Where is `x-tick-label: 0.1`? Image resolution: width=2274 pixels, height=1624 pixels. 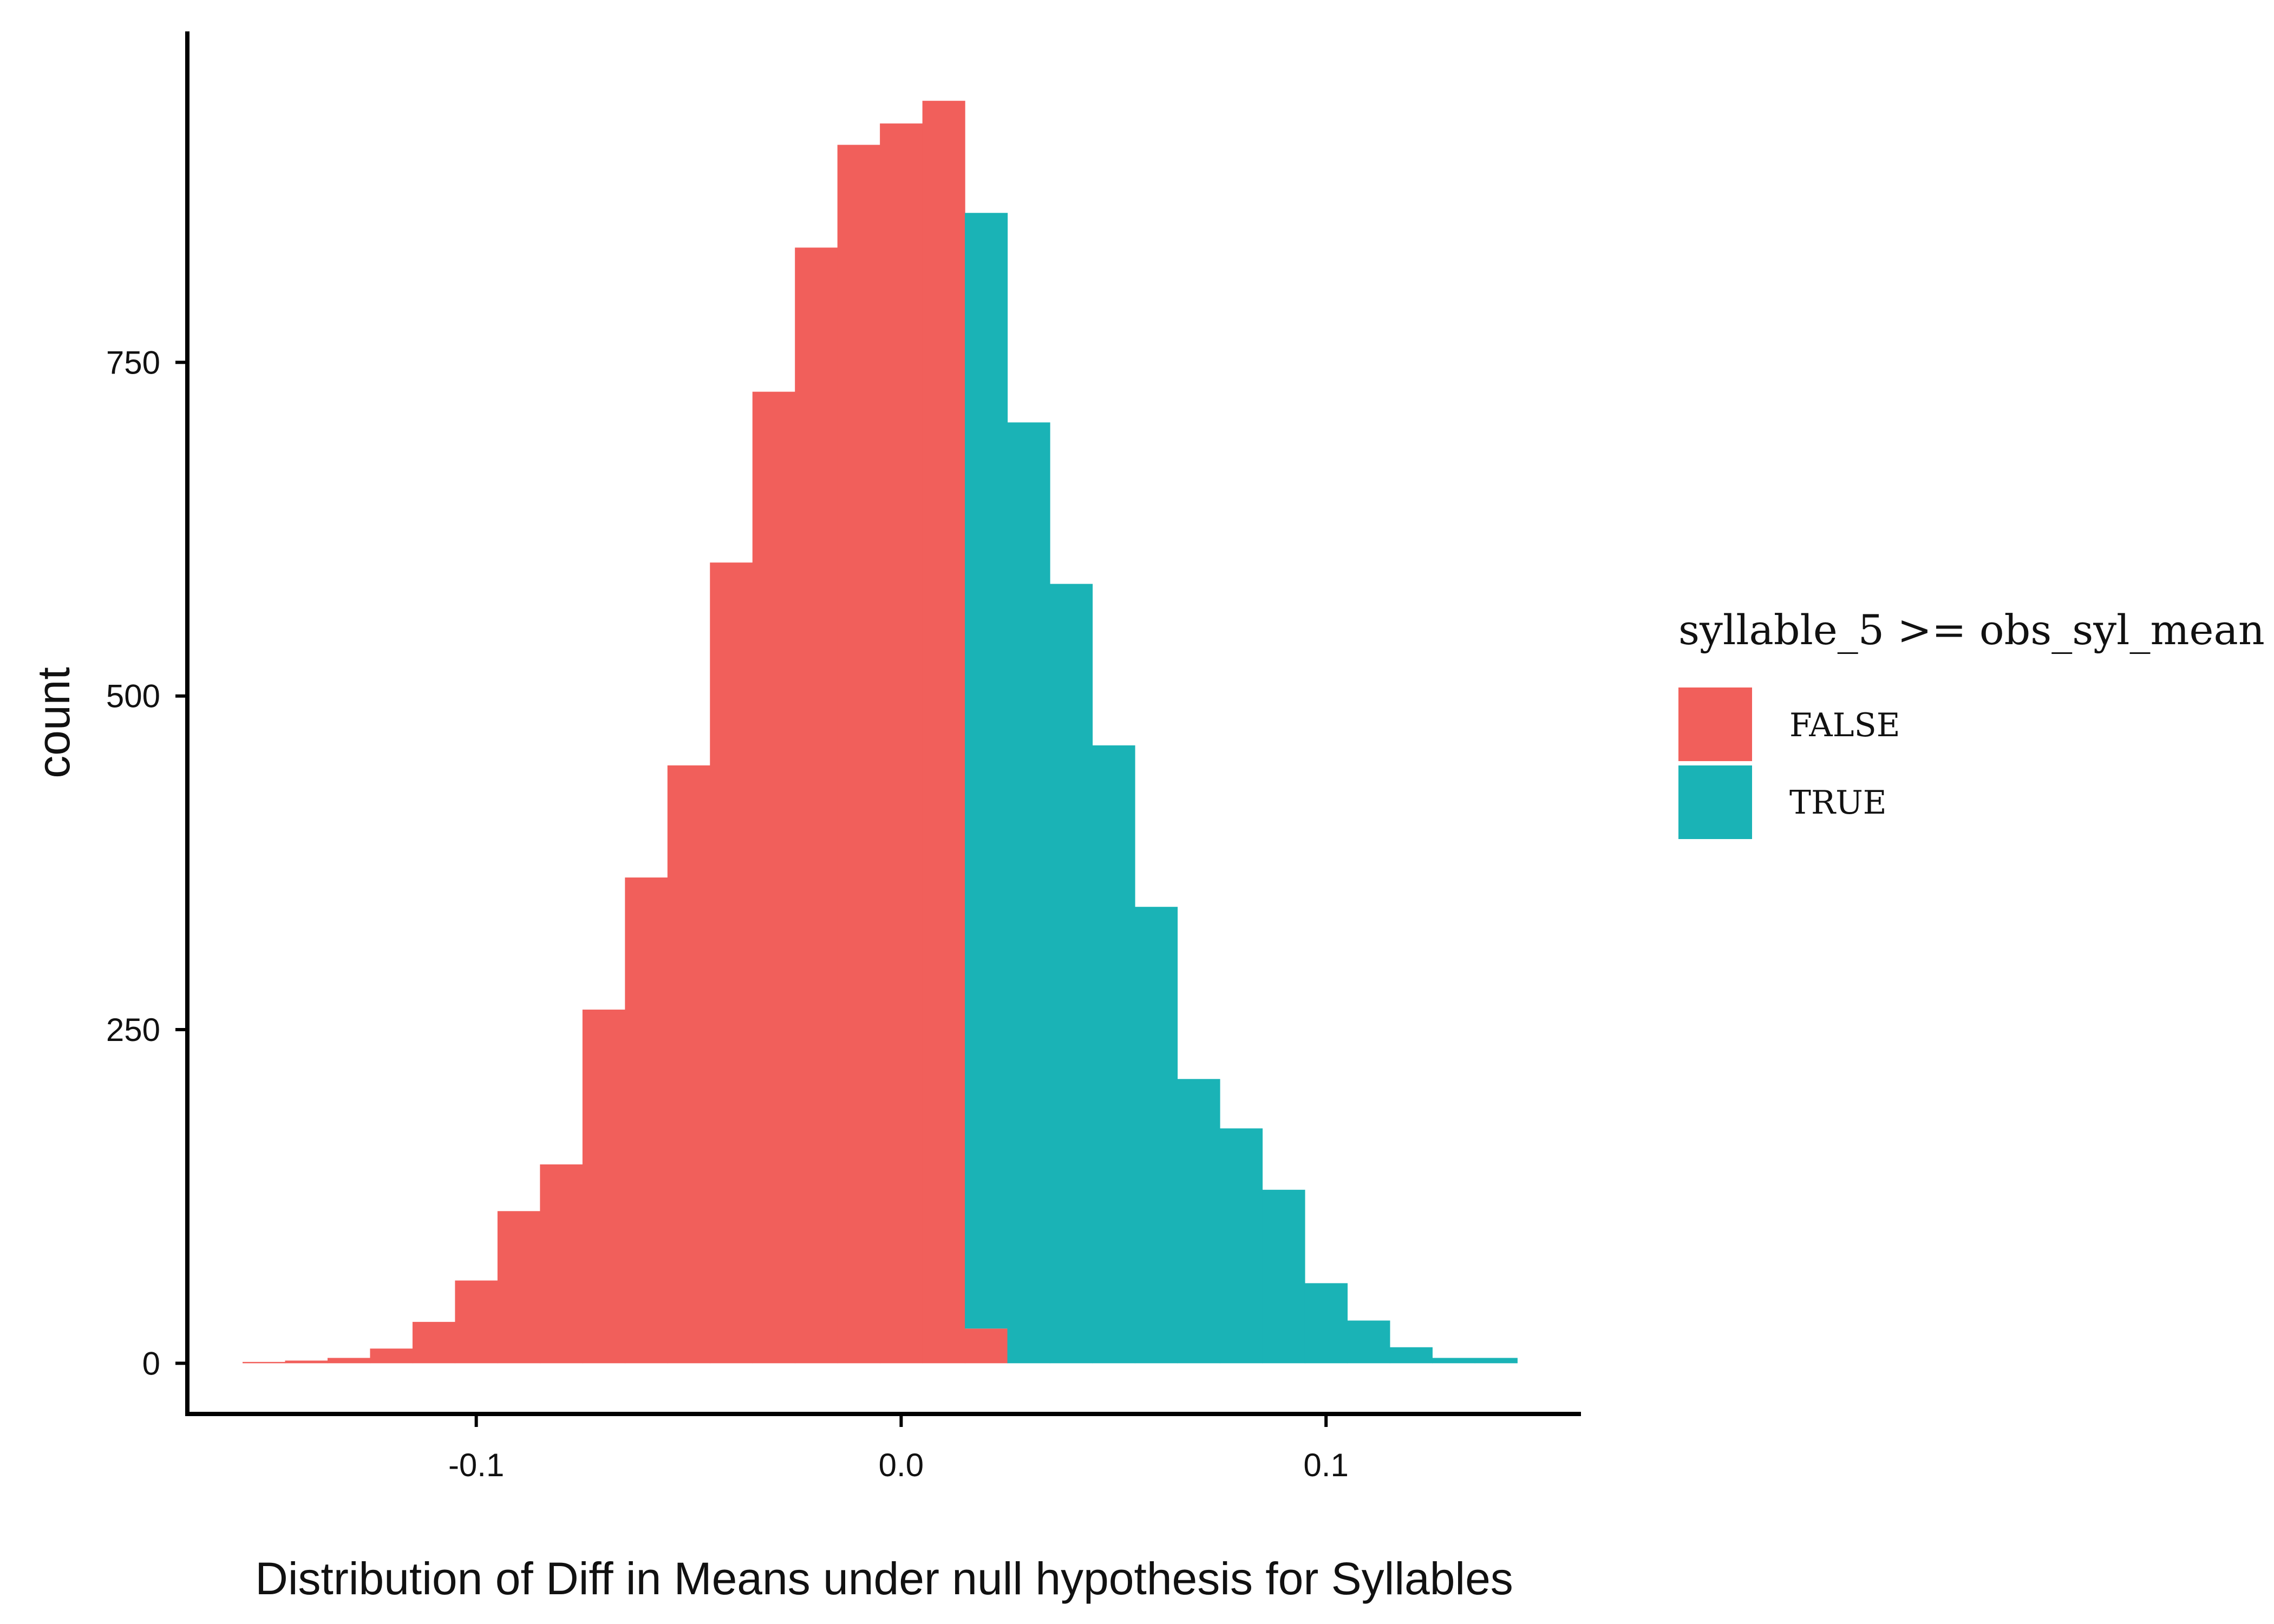
x-tick-label: 0.1 is located at coordinates (1326, 1465).